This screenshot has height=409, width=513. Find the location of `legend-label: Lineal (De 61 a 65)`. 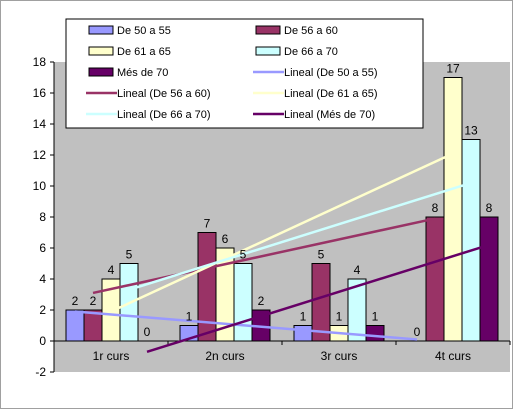

legend-label: Lineal (De 61 a 65) is located at coordinates (331, 94).